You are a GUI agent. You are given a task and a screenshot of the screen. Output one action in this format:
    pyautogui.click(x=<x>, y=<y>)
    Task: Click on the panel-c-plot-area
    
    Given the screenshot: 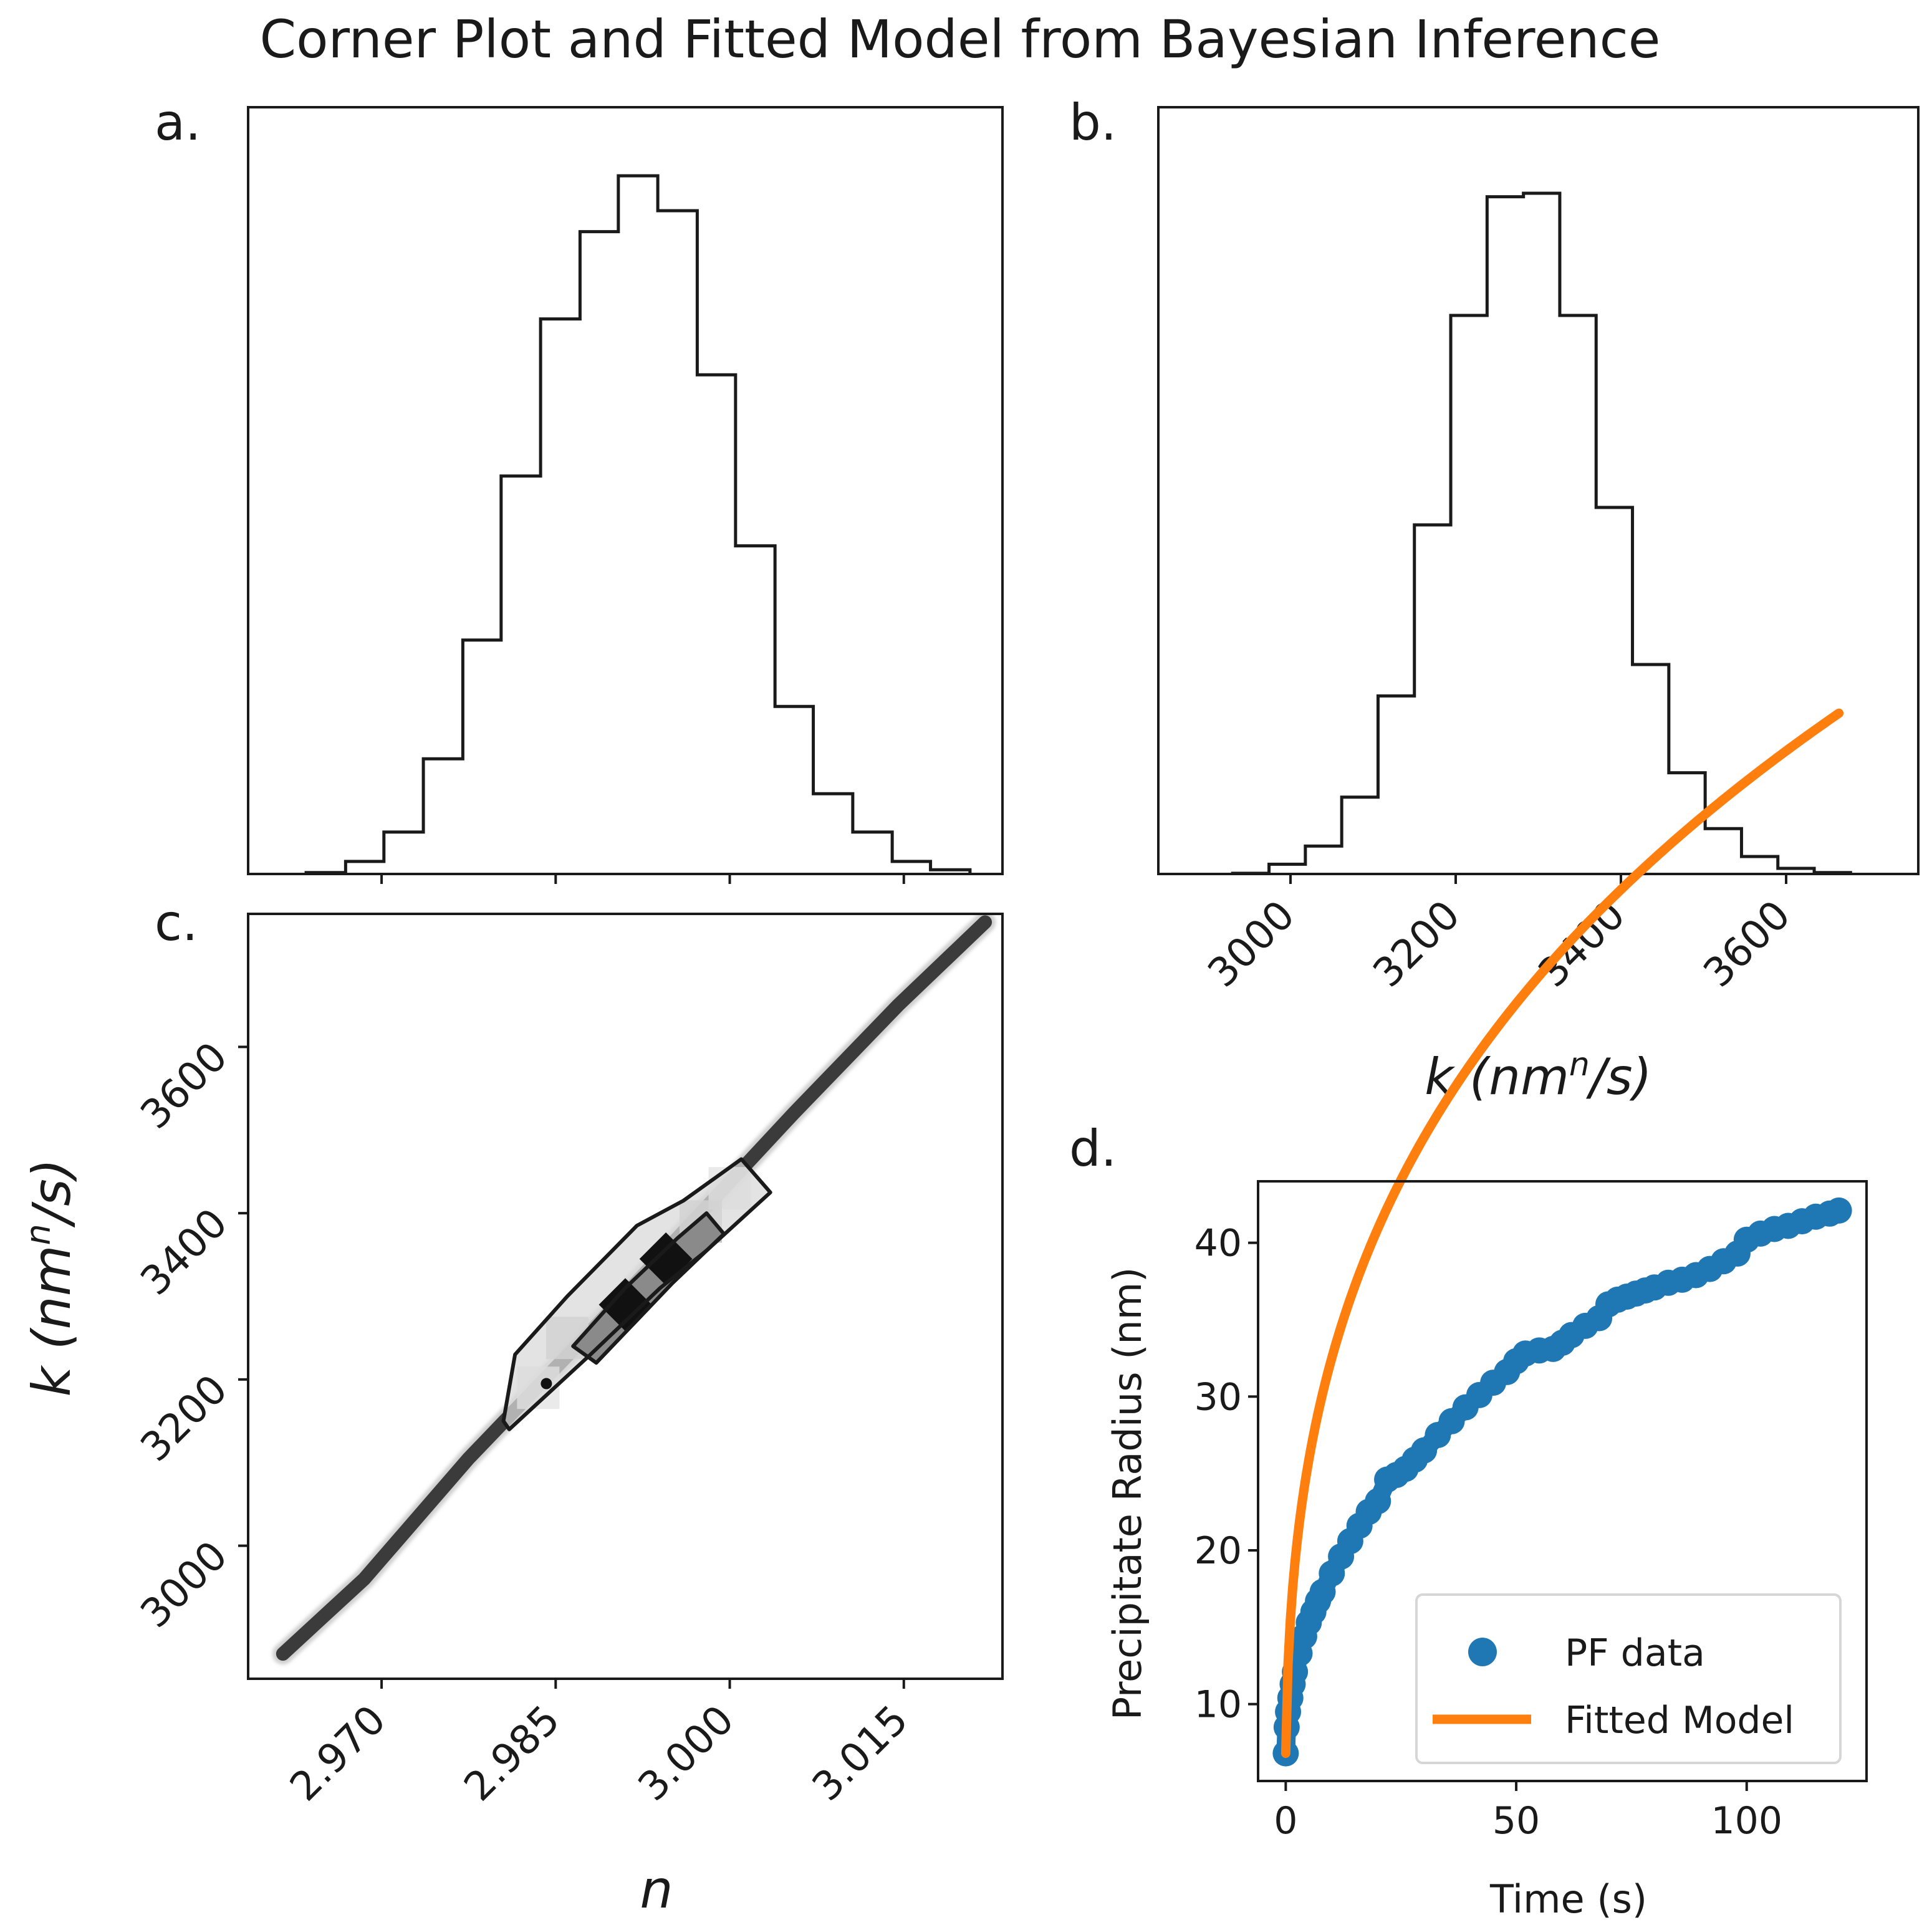 What is the action you would take?
    pyautogui.click(x=634, y=1289)
    